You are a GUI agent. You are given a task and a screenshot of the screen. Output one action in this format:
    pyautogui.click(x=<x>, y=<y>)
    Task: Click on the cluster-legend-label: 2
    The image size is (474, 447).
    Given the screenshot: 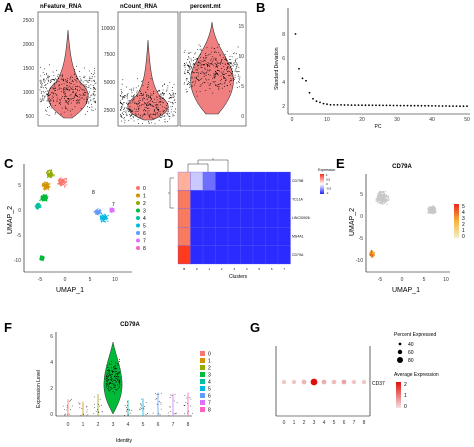 What is the action you would take?
    pyautogui.click(x=144, y=204)
    